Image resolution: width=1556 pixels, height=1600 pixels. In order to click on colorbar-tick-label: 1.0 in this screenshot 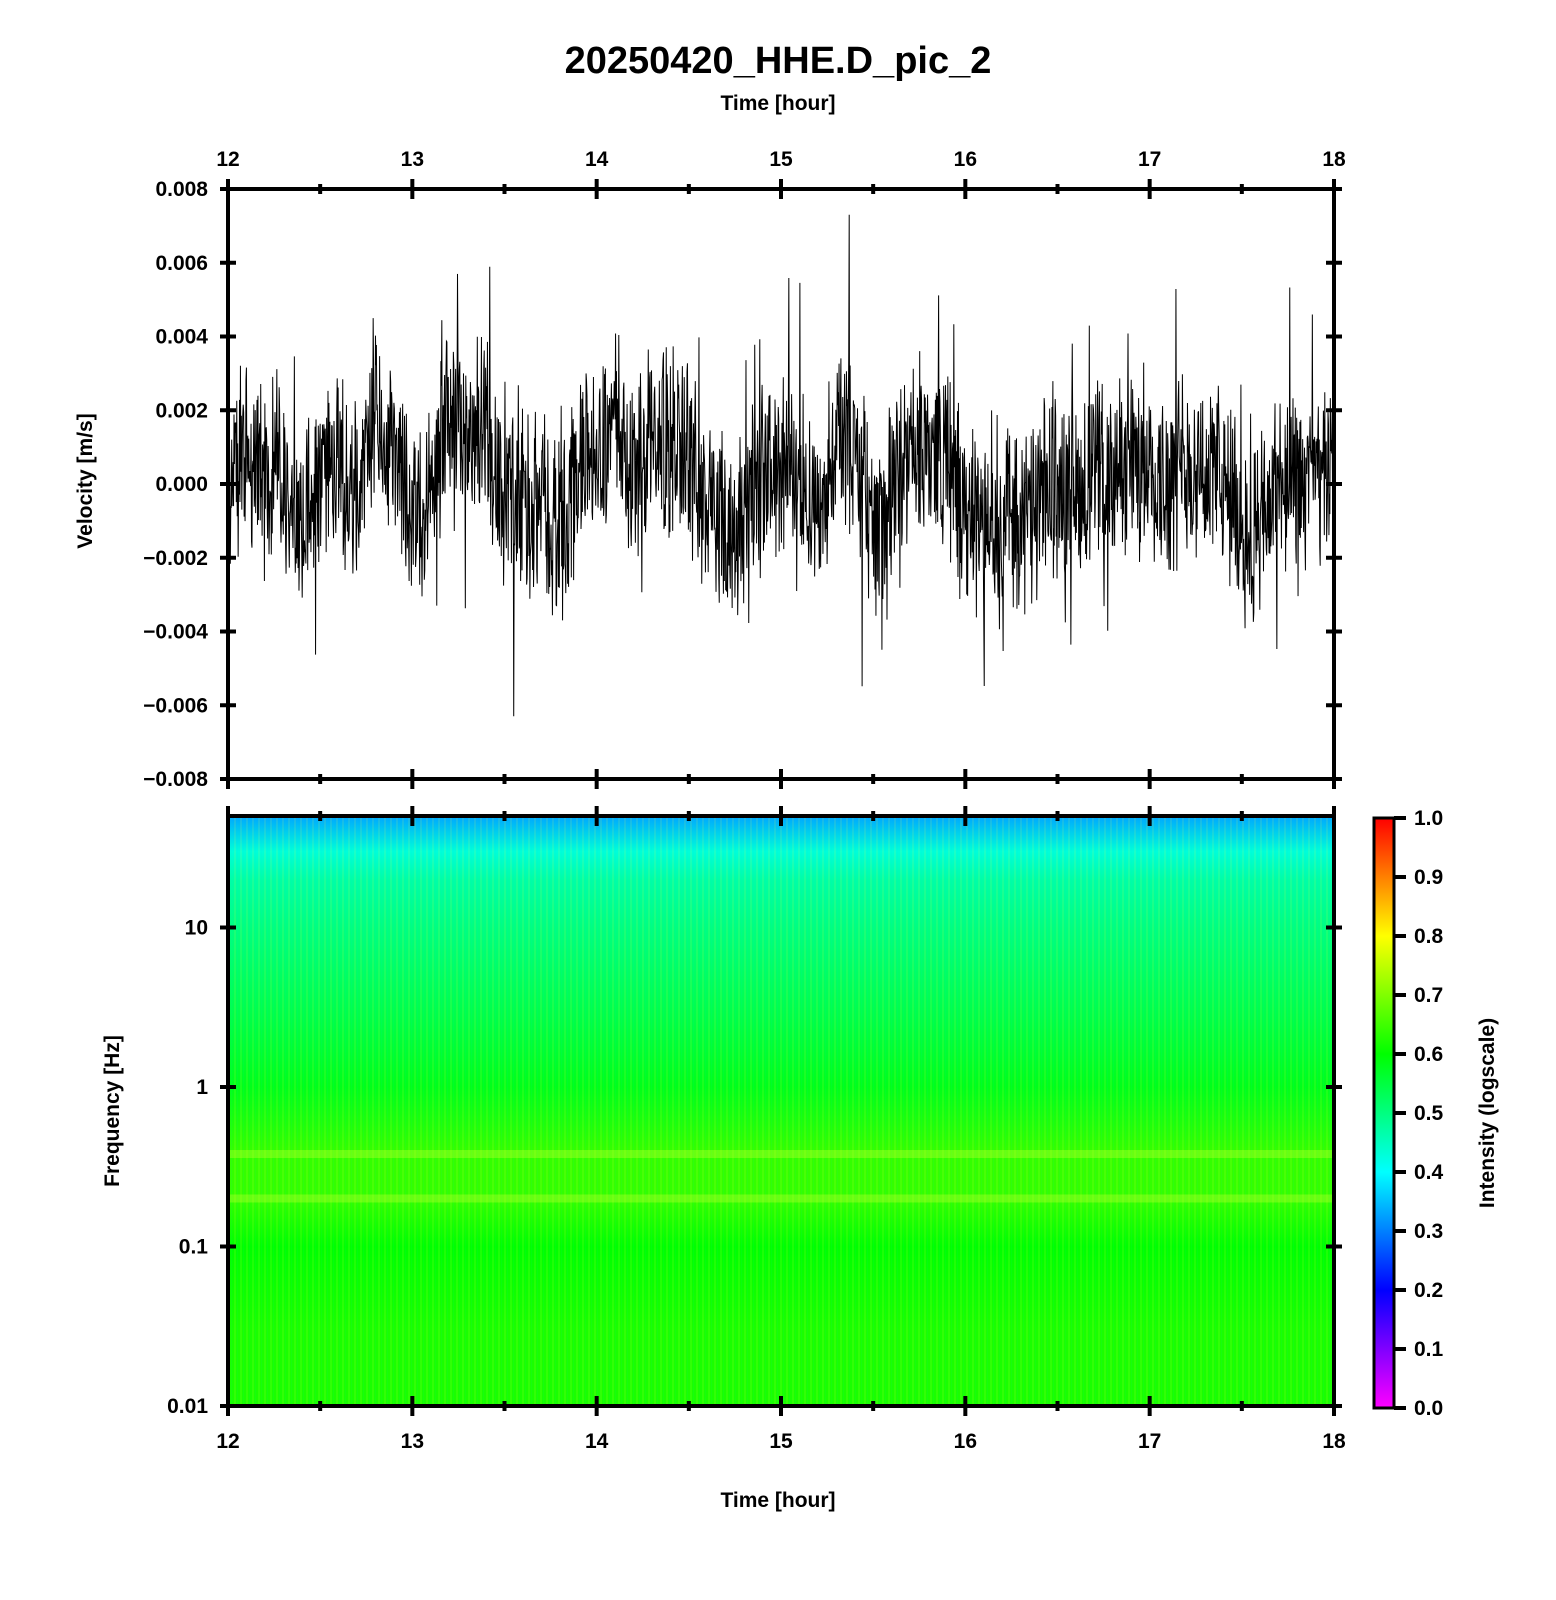, I will do `click(1428, 818)`.